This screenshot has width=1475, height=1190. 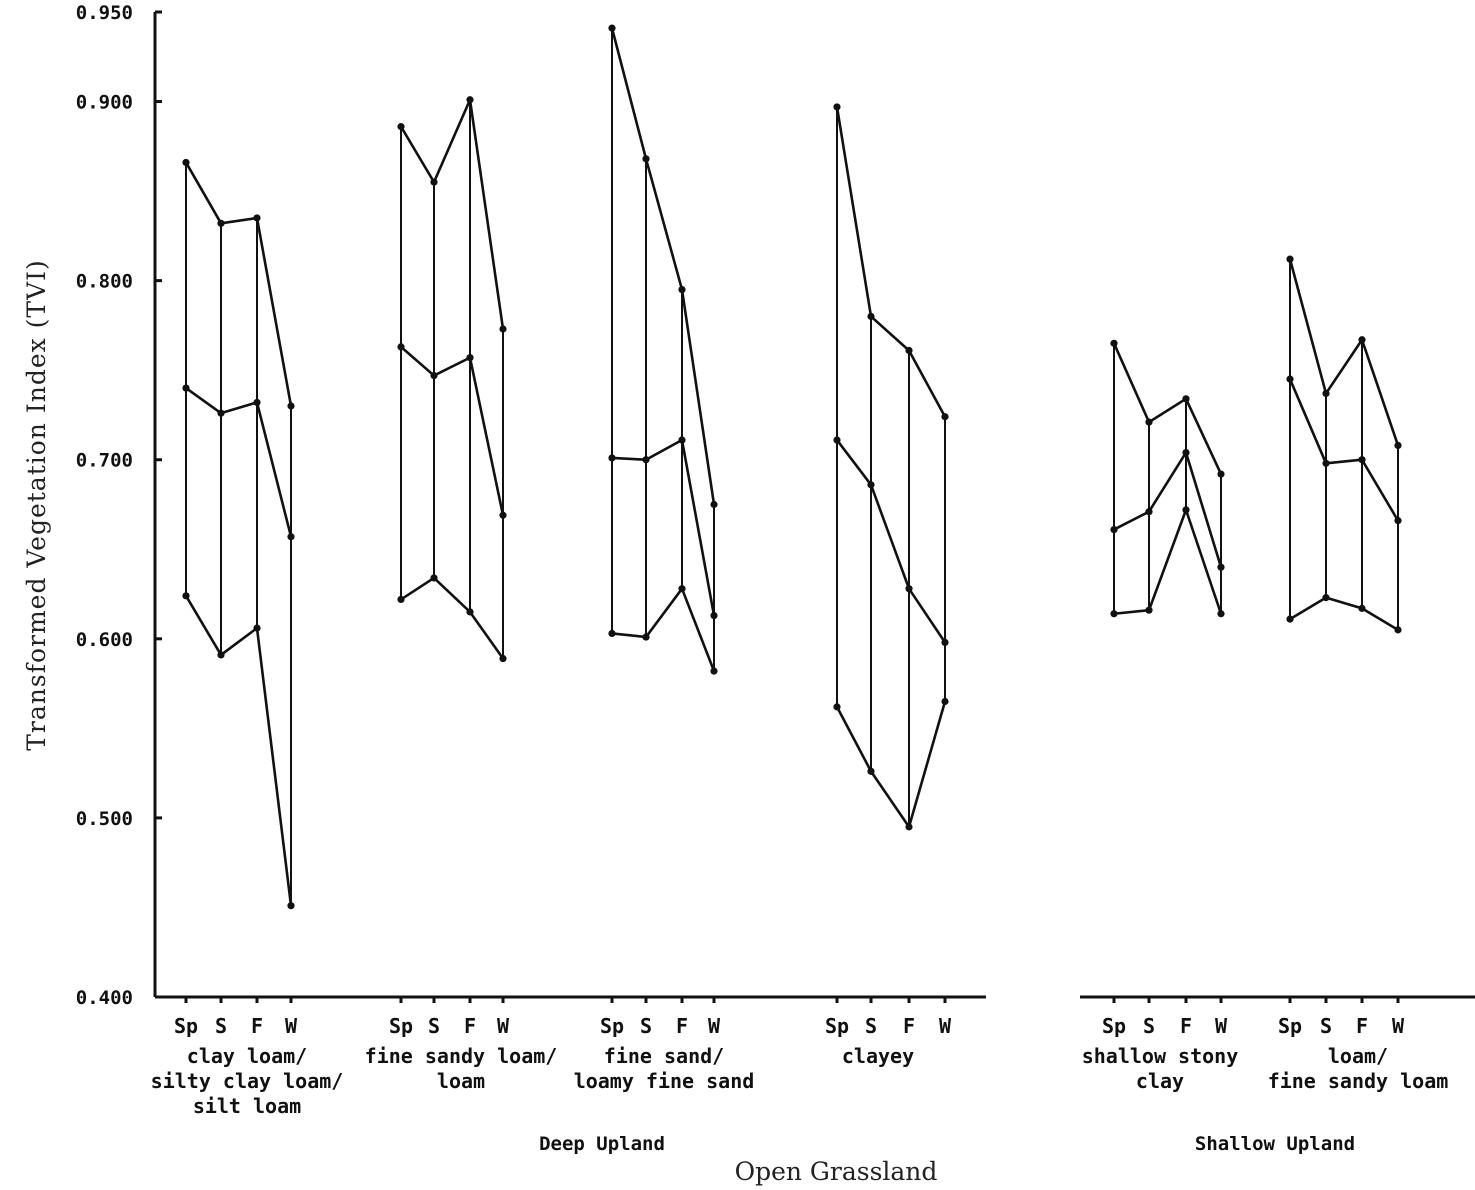 I want to click on group-label-shallow-upland: Shallow Upland, so click(x=1275, y=1144).